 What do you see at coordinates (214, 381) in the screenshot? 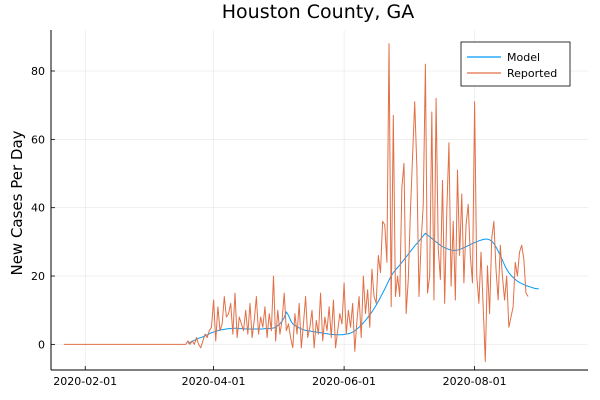
I see `x-tick-label: 2020-04-01` at bounding box center [214, 381].